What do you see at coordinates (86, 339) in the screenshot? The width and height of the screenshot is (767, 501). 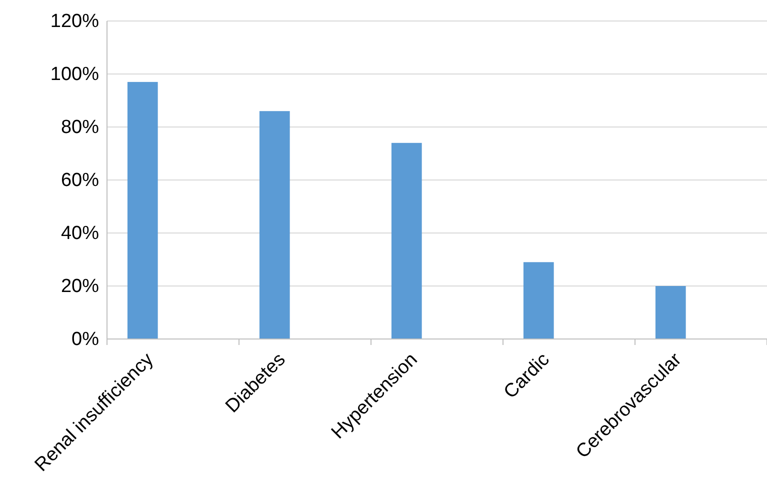 I see `y-tick-label: 0%` at bounding box center [86, 339].